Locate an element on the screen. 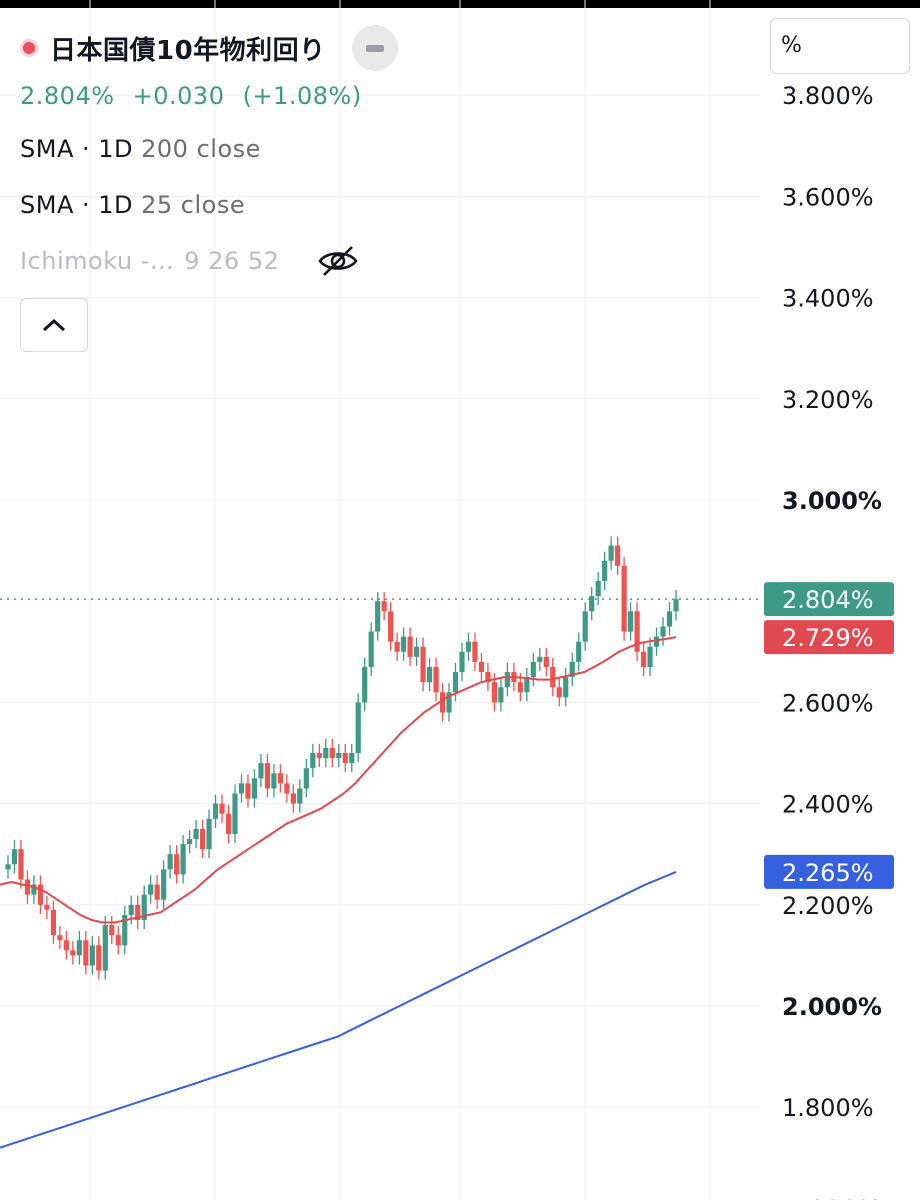  y-tick-label: 1.800% is located at coordinates (828, 1108).